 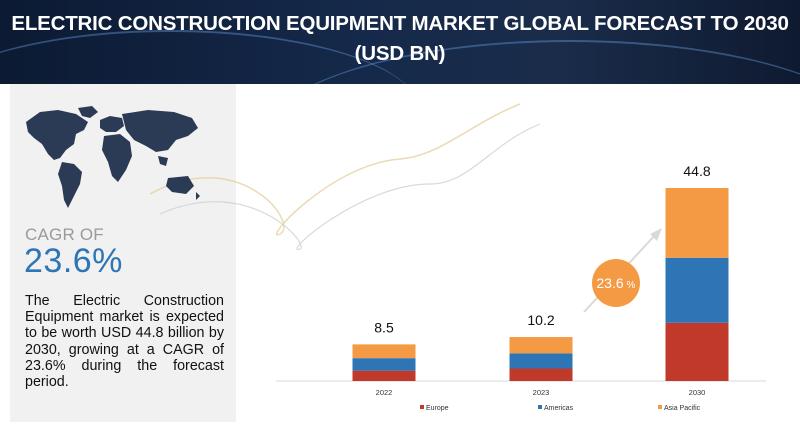 I want to click on cagr-bubble, so click(x=616, y=283).